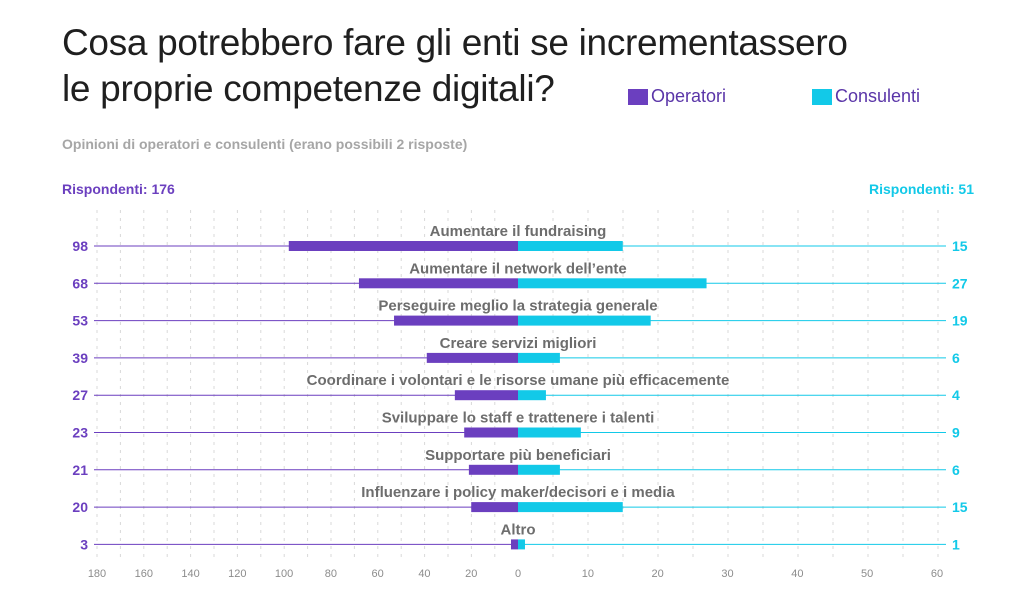 The height and width of the screenshot is (607, 1010). What do you see at coordinates (797, 574) in the screenshot?
I see `x-tick-right: 40` at bounding box center [797, 574].